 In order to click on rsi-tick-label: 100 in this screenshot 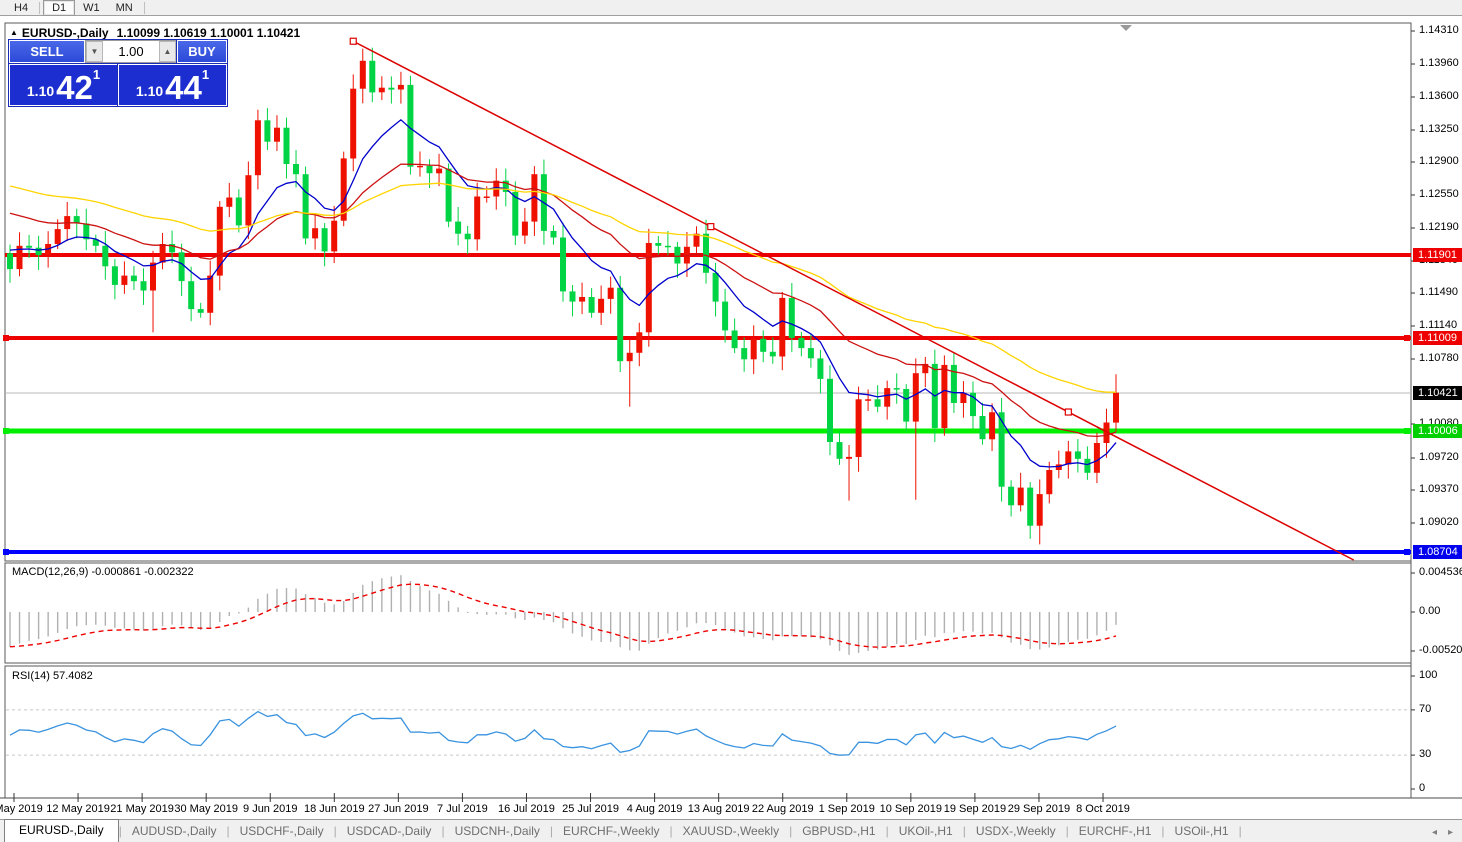, I will do `click(1428, 675)`.